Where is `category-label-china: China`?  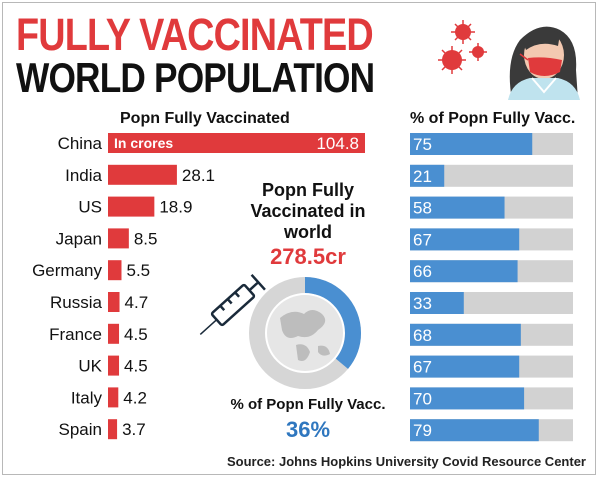 category-label-china: China is located at coordinates (80, 143).